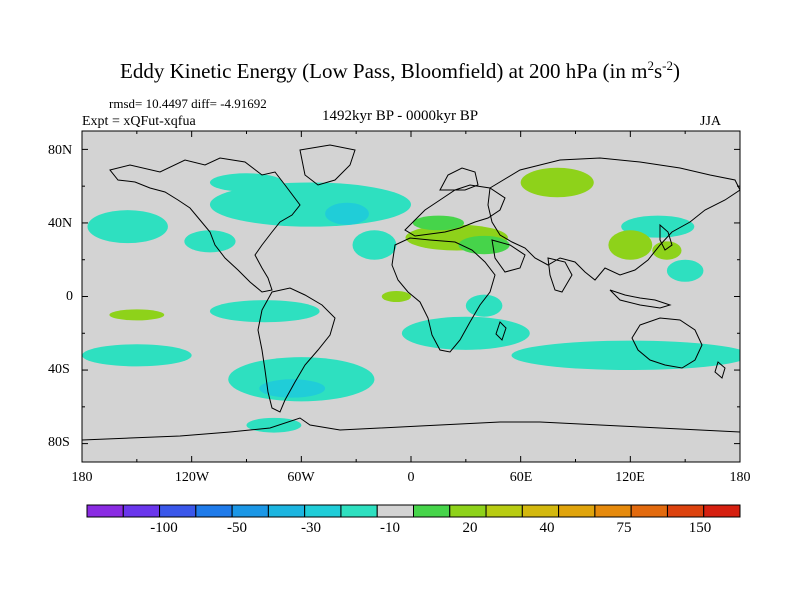 Image resolution: width=800 pixels, height=600 pixels. What do you see at coordinates (296, 350) in the screenshot?
I see `coastline-south-america` at bounding box center [296, 350].